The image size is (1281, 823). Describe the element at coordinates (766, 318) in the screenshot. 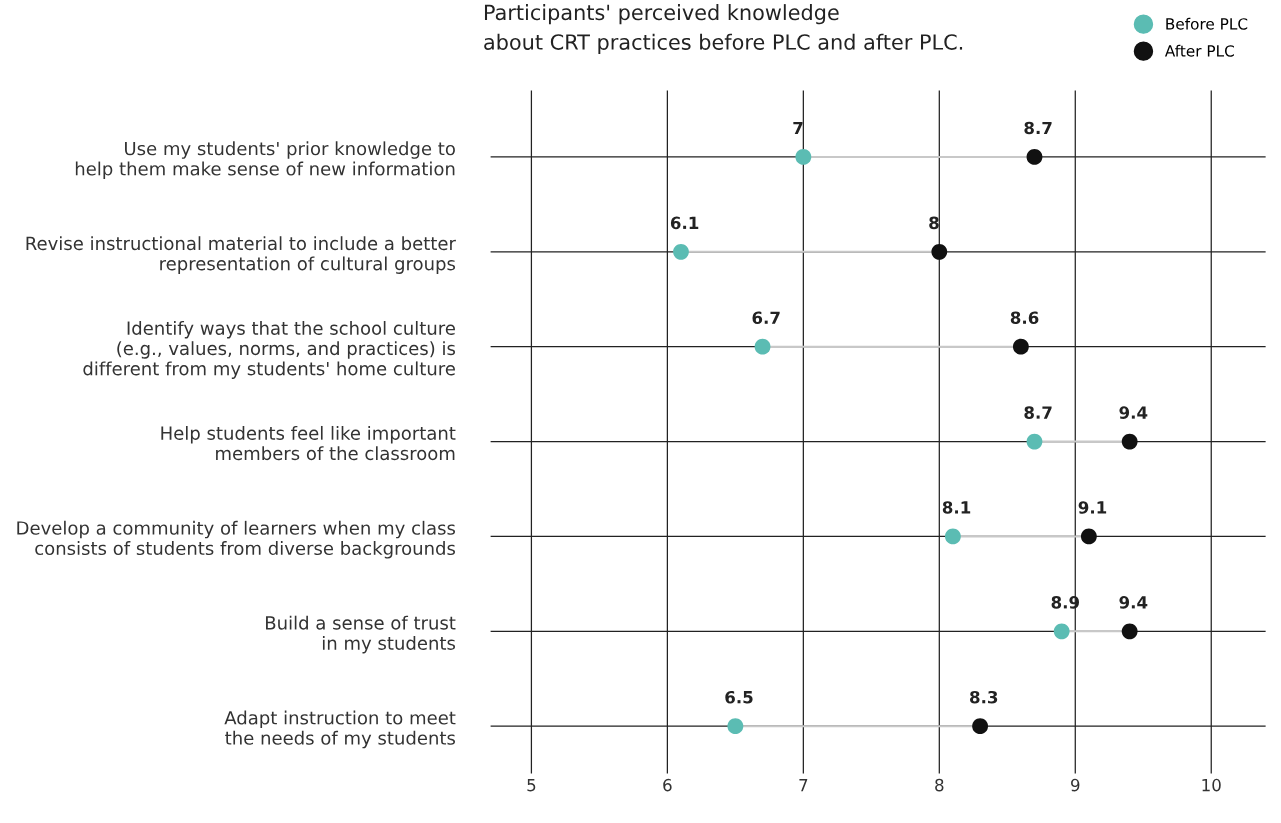

I see `data-label: 6.7` at that location.